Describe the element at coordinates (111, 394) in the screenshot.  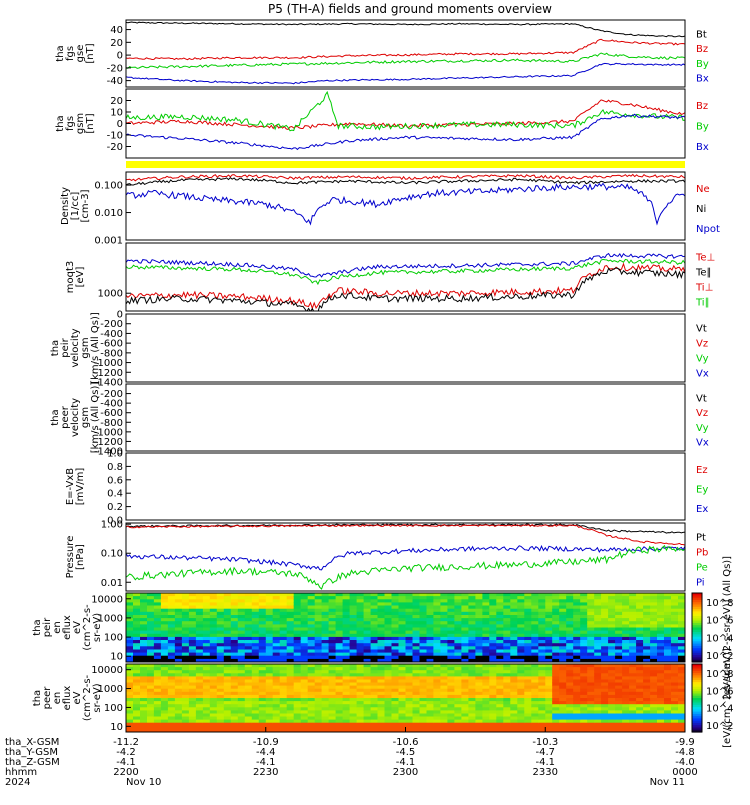
I see `peer-velocity-ytick-label: -200` at that location.